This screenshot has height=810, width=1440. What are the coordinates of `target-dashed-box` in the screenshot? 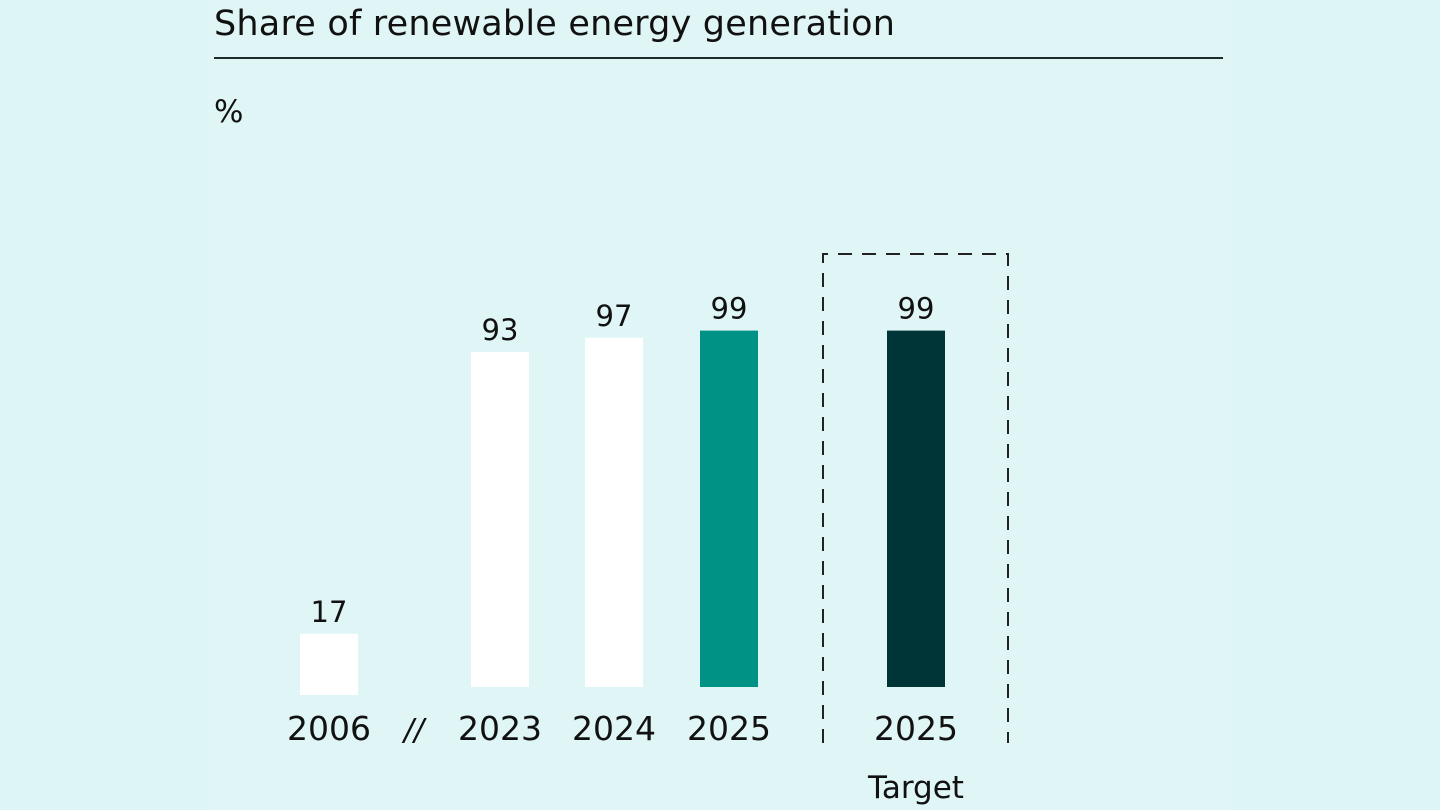 It's located at (915, 498).